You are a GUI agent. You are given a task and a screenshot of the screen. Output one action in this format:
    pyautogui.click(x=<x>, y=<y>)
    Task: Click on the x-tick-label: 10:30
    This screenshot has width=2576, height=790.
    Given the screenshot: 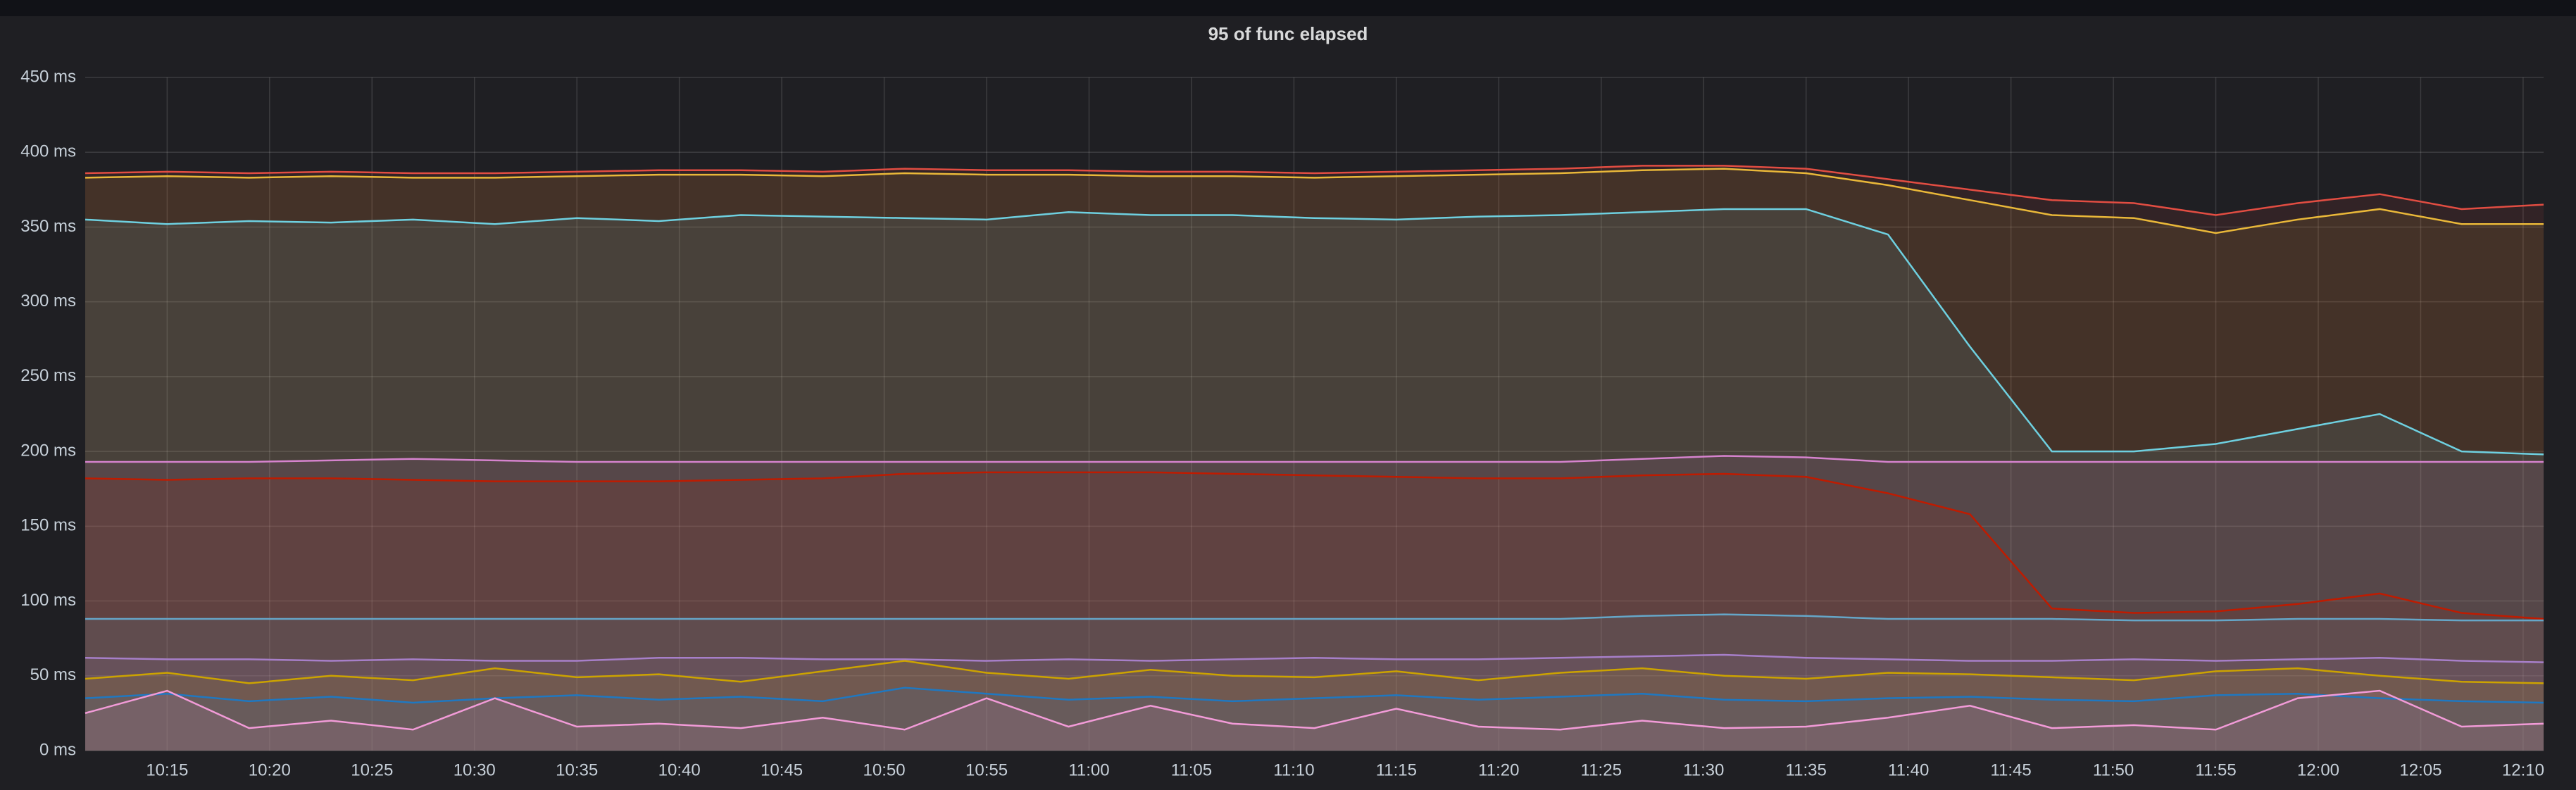 What is the action you would take?
    pyautogui.click(x=475, y=769)
    